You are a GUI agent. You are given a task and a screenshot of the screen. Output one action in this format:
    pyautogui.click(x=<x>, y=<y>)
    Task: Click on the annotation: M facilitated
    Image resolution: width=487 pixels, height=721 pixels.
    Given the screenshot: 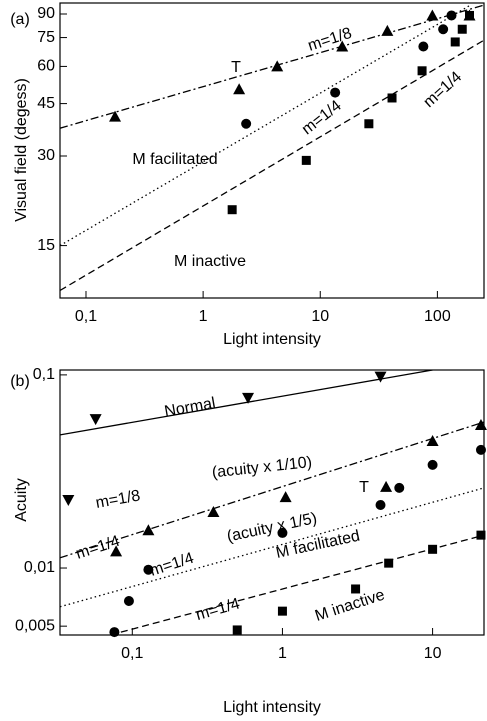 What is the action you would take?
    pyautogui.click(x=174, y=159)
    